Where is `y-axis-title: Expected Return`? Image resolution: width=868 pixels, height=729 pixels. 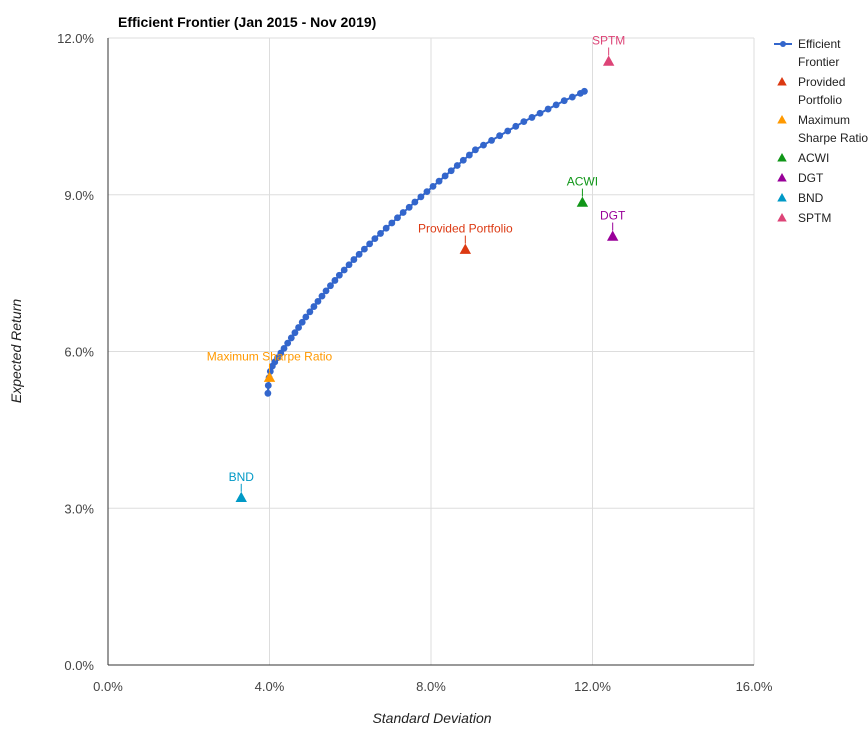
y-axis-title: Expected Return is located at coordinates (16, 351).